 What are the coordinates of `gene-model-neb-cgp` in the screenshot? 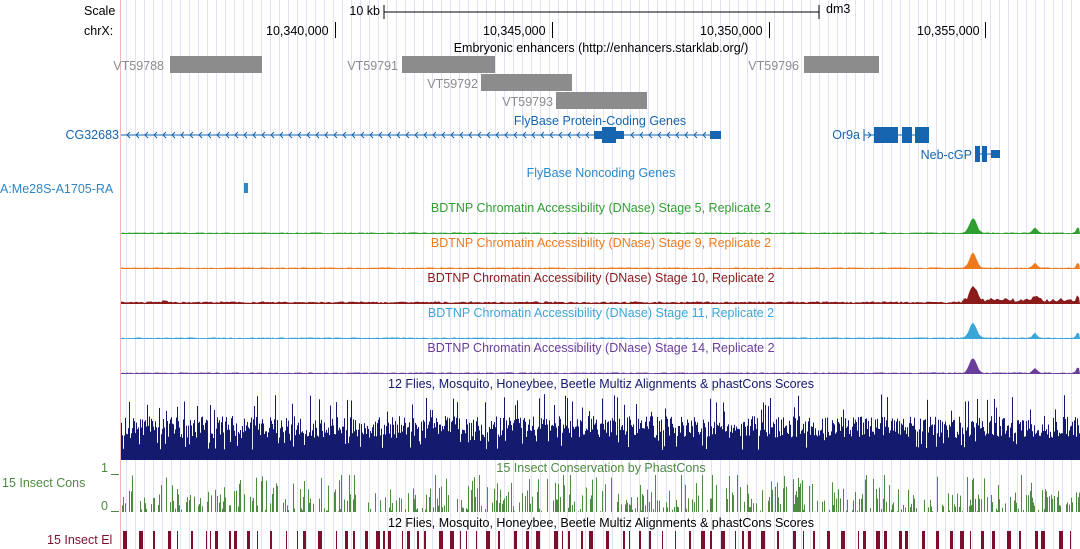 It's located at (988, 154).